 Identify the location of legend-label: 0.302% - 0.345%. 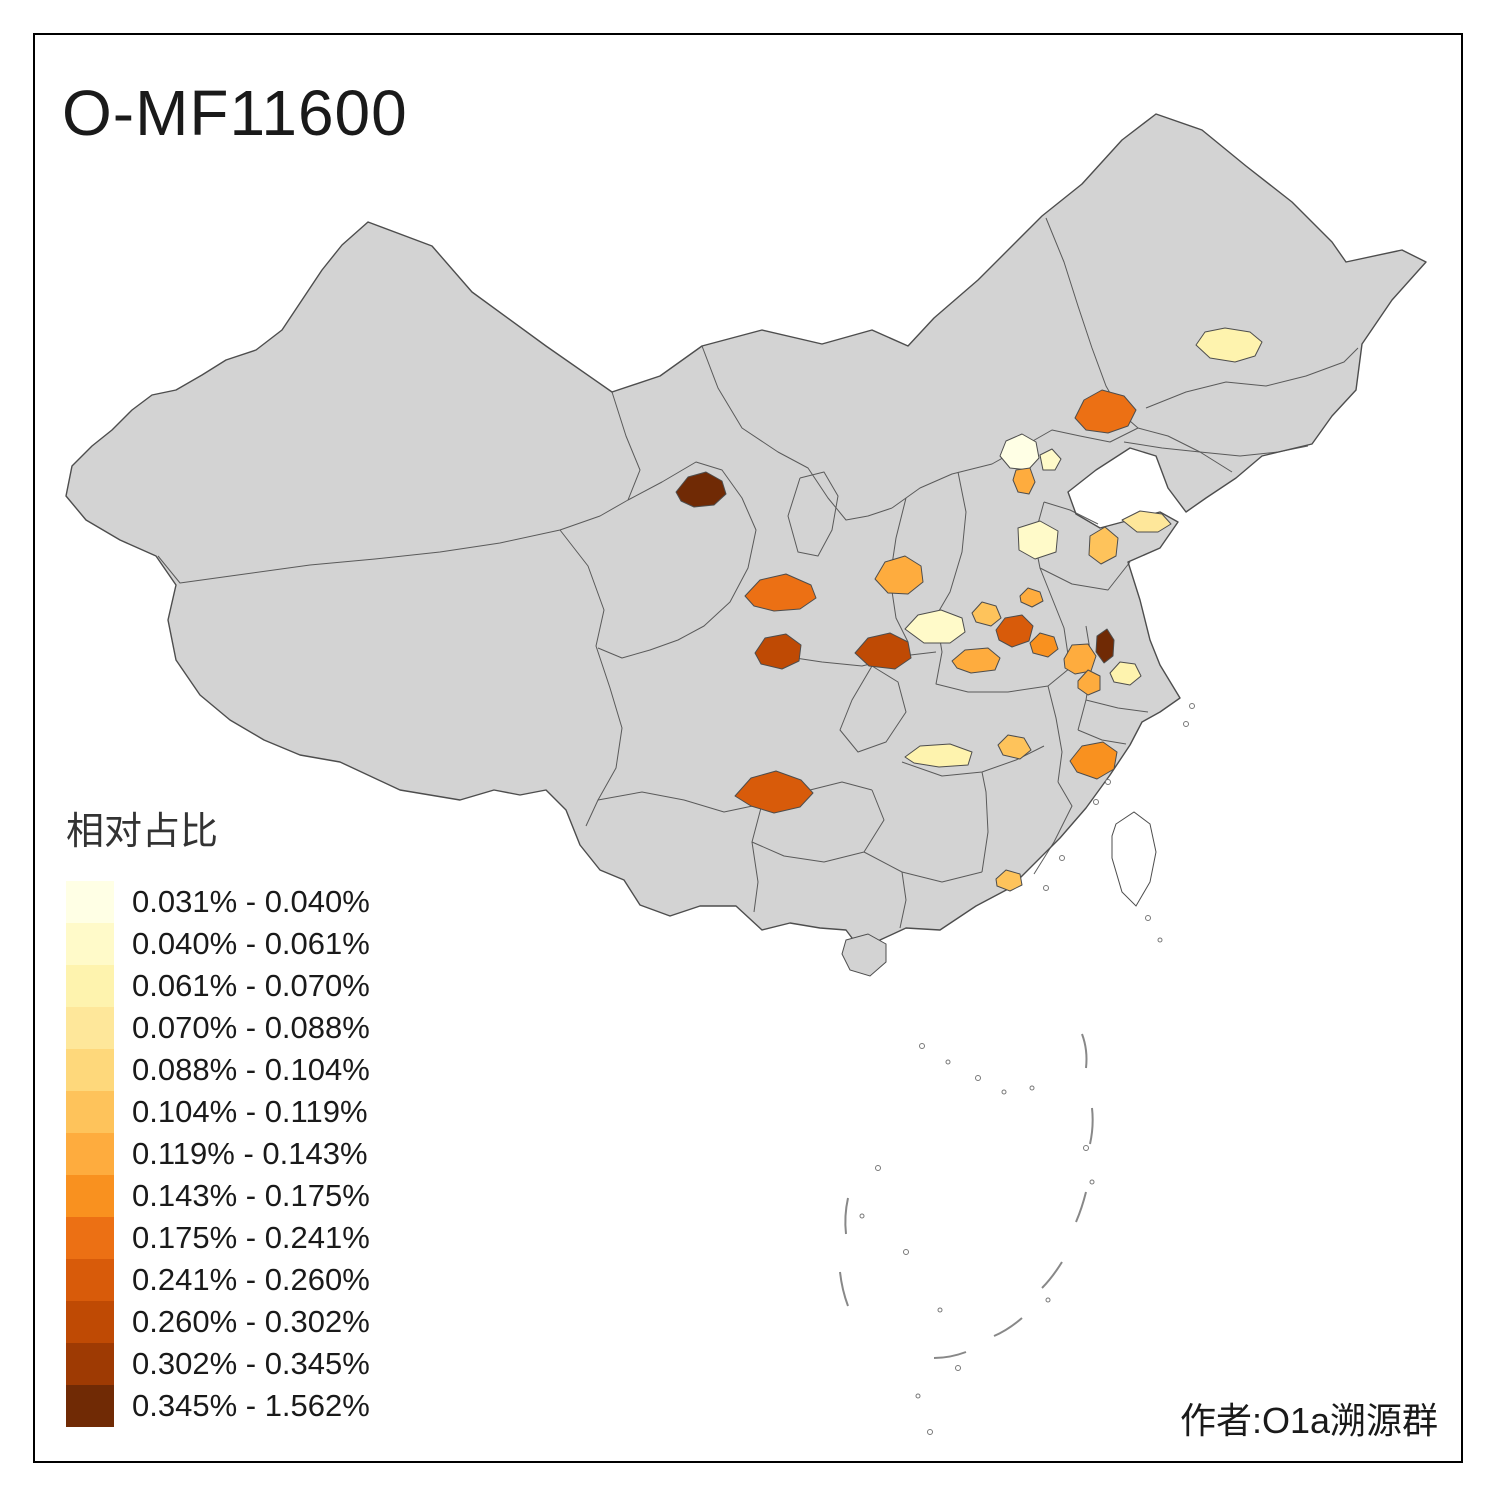
(251, 1363).